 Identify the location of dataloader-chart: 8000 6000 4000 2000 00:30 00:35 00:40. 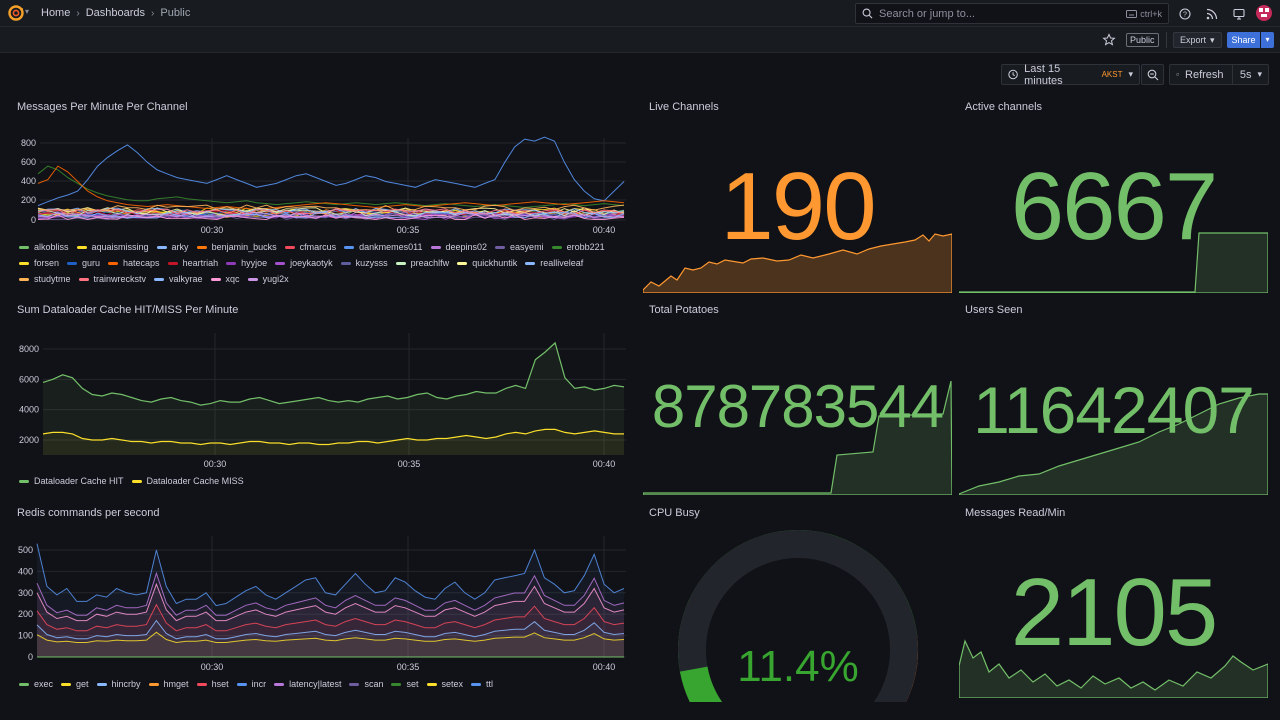
(316, 403).